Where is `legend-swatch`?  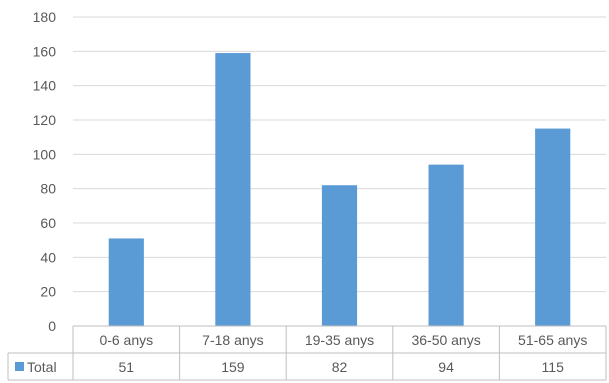 legend-swatch is located at coordinates (19, 366).